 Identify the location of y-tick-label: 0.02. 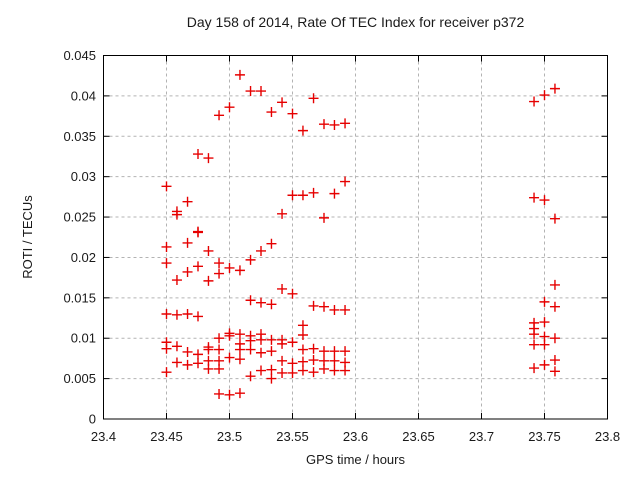
(83, 257).